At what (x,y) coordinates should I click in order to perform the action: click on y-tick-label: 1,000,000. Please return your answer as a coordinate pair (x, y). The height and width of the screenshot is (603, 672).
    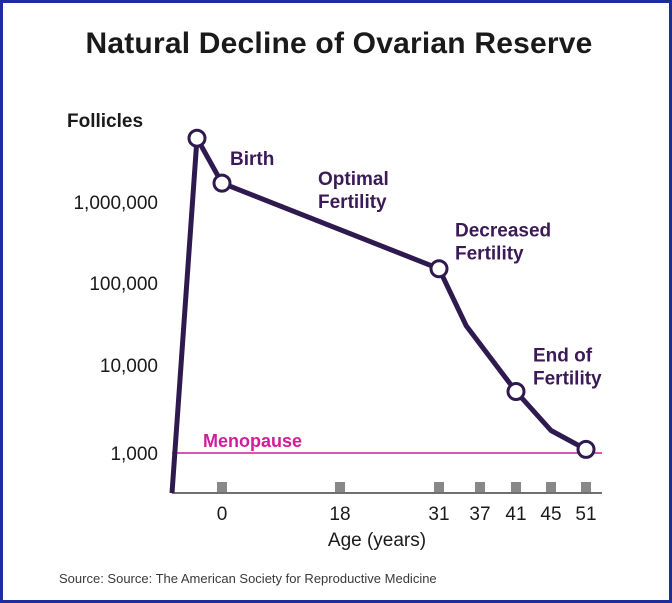
    Looking at the image, I should click on (115, 203).